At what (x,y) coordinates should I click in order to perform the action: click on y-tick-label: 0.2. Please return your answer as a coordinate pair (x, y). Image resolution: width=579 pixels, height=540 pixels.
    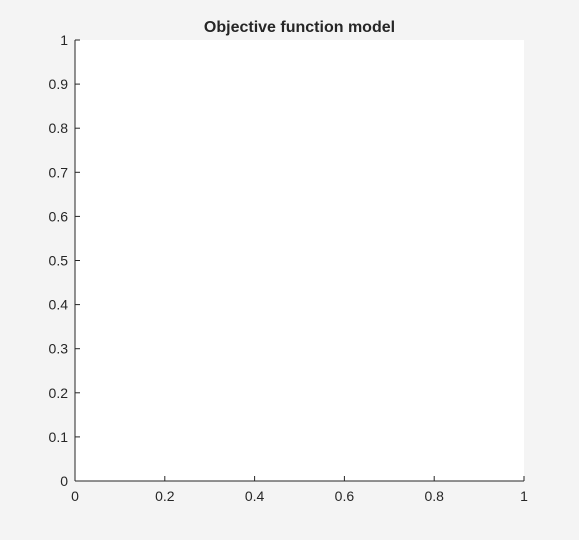
    Looking at the image, I should click on (59, 393).